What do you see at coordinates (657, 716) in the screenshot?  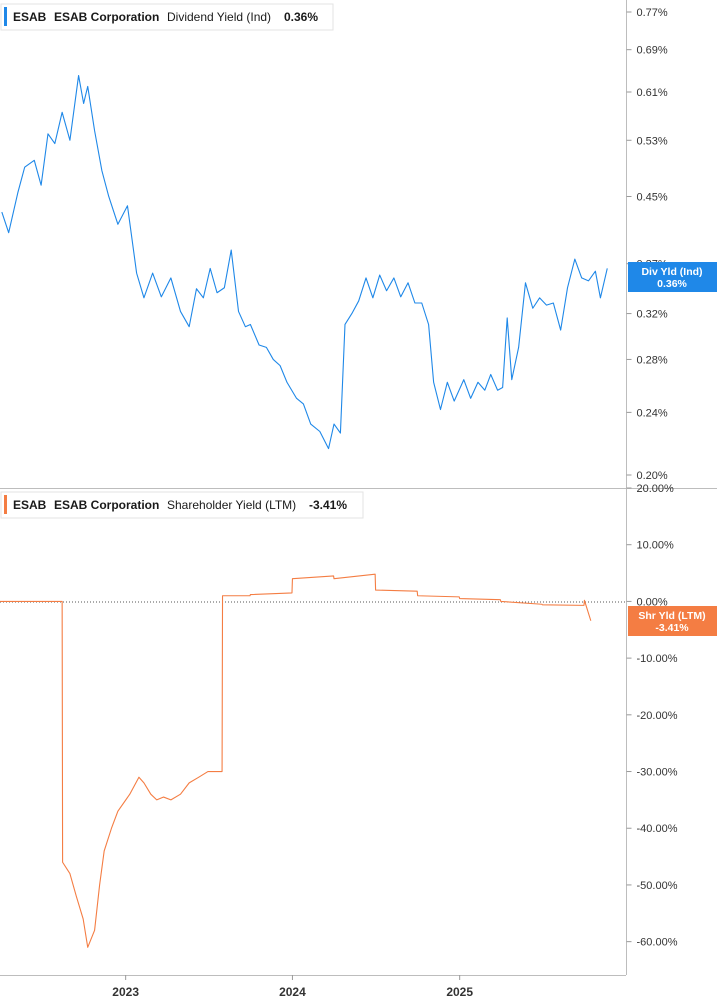 I see `y-tick-label: -20.00%` at bounding box center [657, 716].